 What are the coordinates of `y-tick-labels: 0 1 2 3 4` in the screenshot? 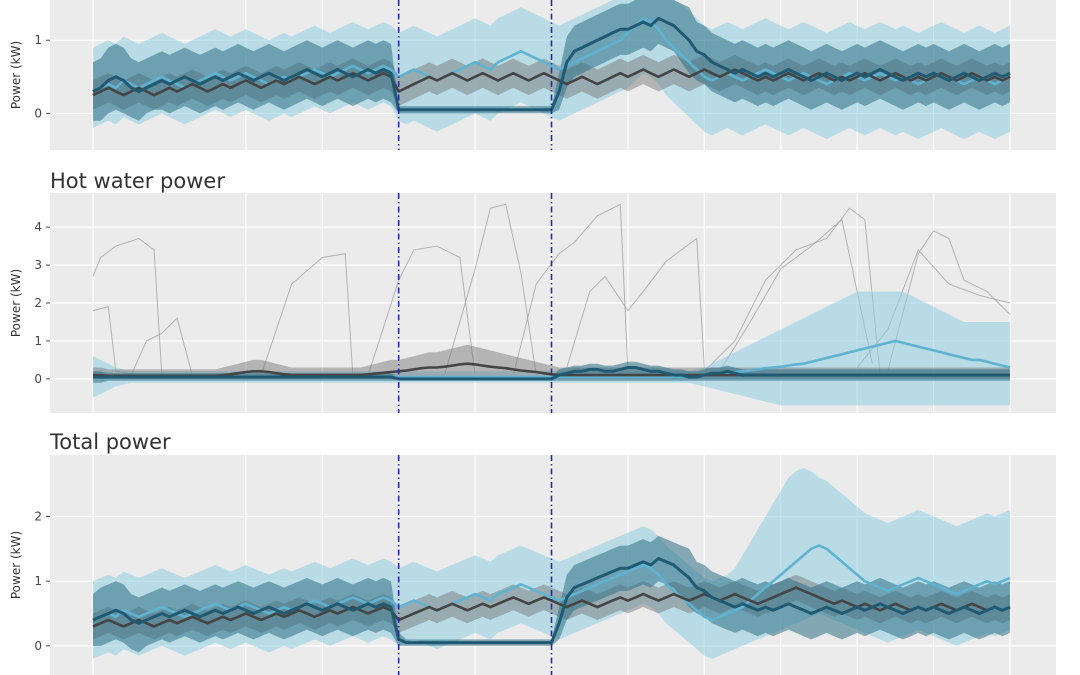 It's located at (42, 303).